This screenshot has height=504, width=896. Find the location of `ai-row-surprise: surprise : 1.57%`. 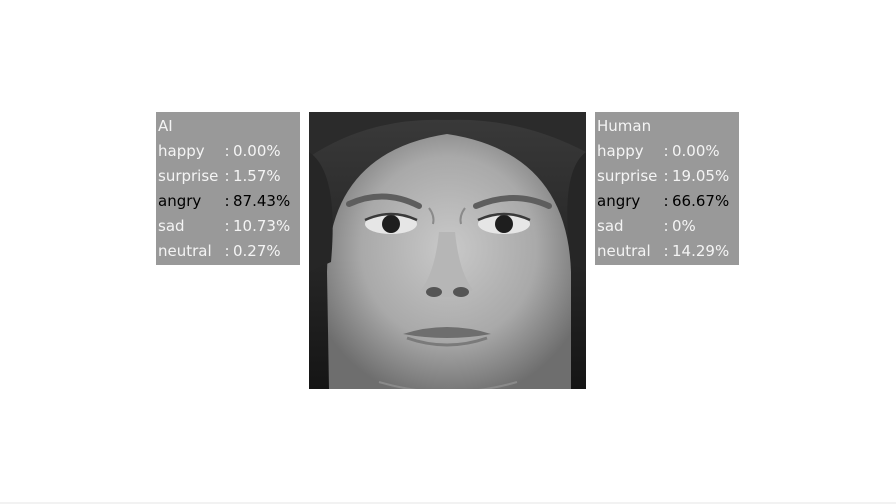

ai-row-surprise: surprise : 1.57% is located at coordinates (229, 176).